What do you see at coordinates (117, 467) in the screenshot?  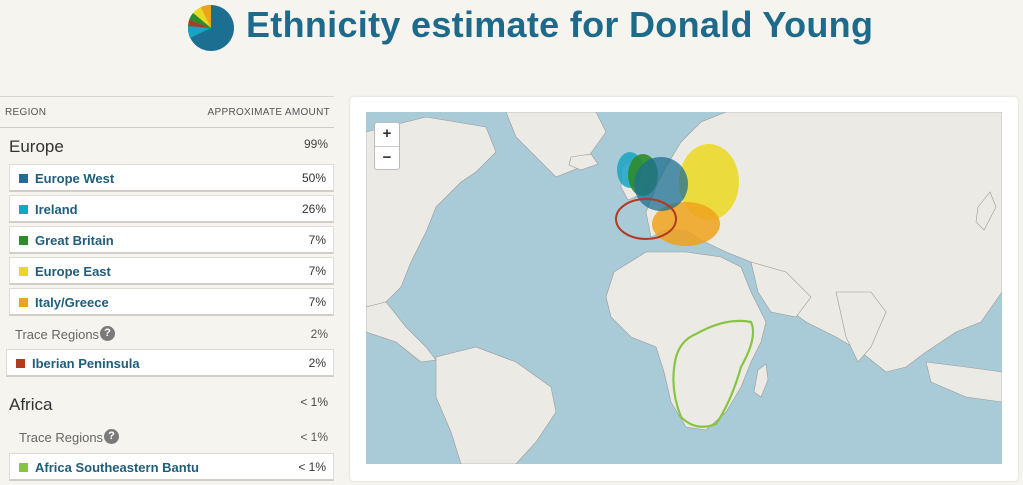 I see `item-label: Africa Southeastern Bantu` at bounding box center [117, 467].